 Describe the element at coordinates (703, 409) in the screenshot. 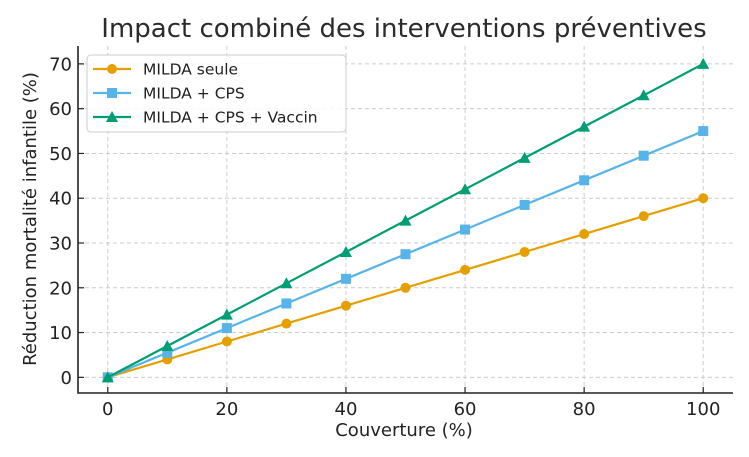

I see `x-tick-label: 100` at that location.